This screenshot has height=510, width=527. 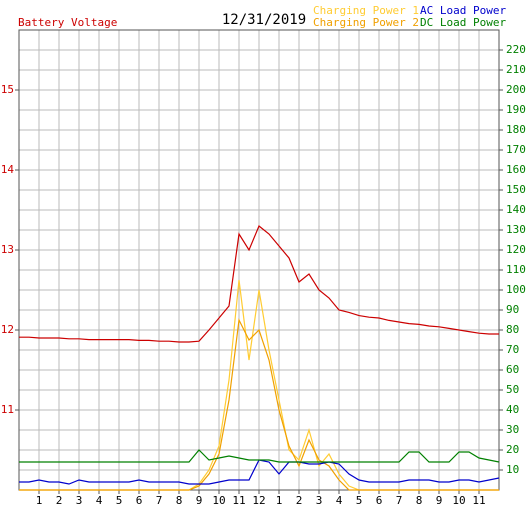 What do you see at coordinates (512, 469) in the screenshot?
I see `y2-tick-label: 10` at bounding box center [512, 469].